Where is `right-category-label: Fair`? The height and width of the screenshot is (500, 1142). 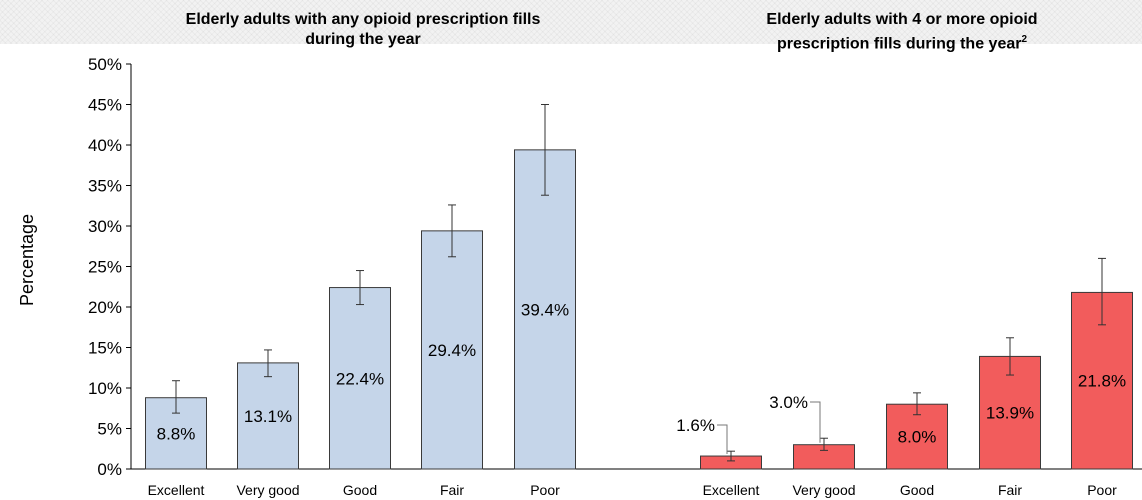
right-category-label: Fair is located at coordinates (1010, 490).